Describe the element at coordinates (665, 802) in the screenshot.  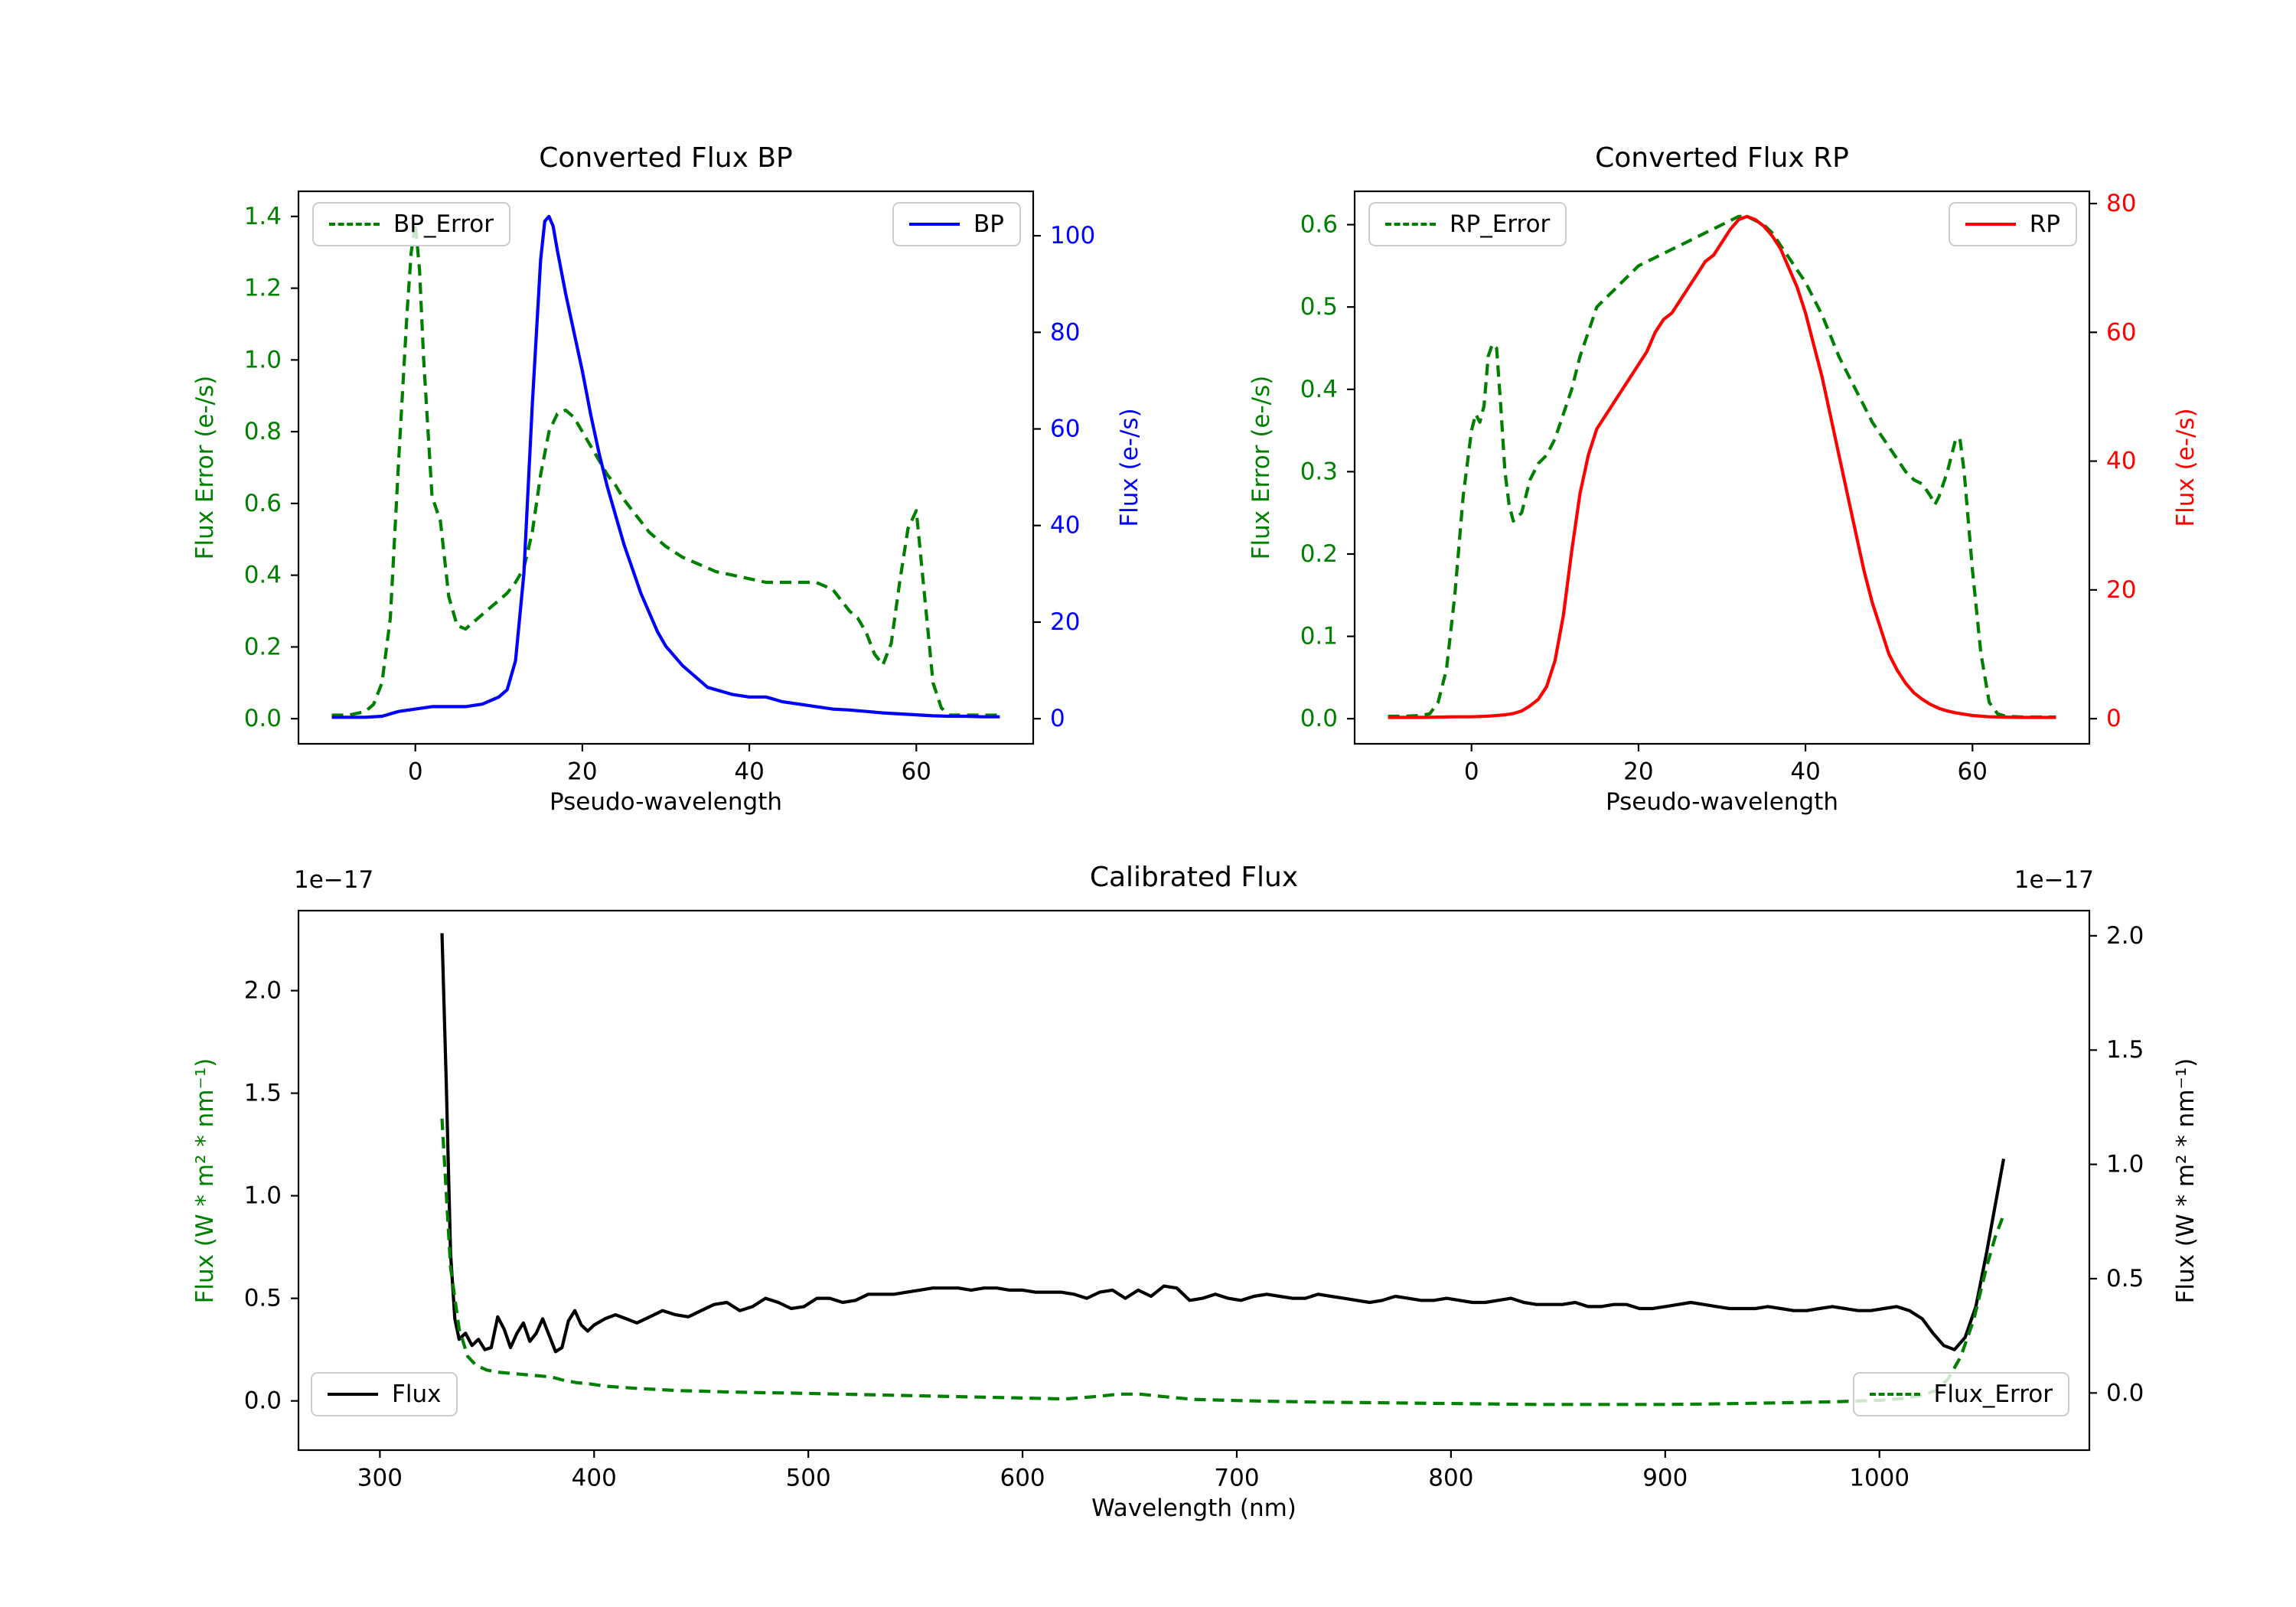
I see `bp-x-axis-label: Pseudo-wavelength` at that location.